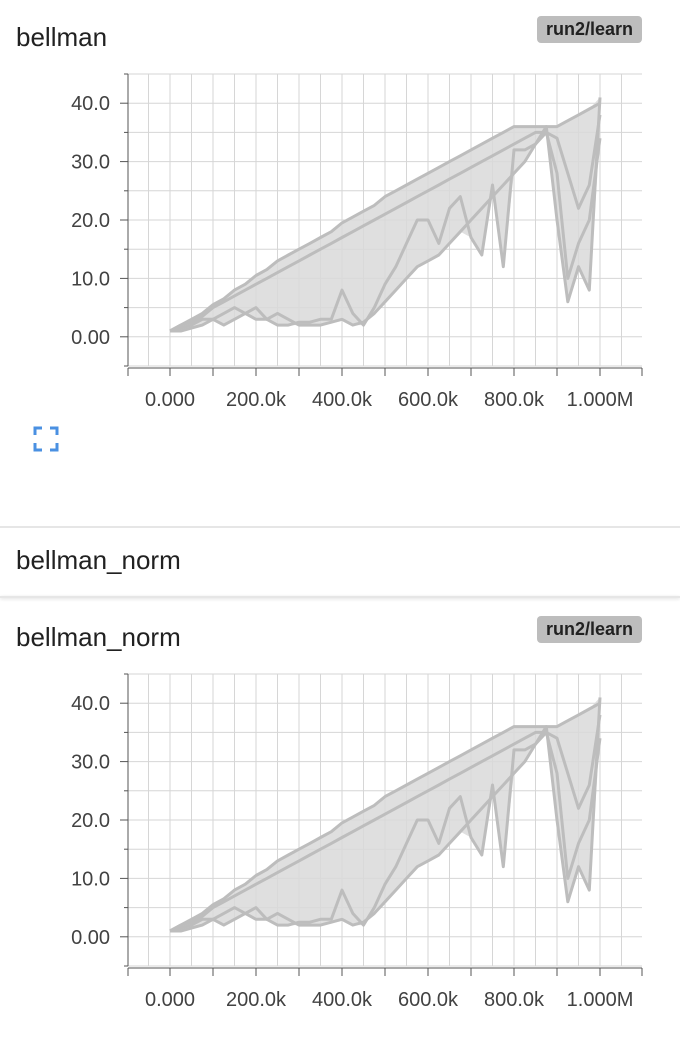 The image size is (680, 1052). I want to click on section-header: bellman_norm, so click(98, 560).